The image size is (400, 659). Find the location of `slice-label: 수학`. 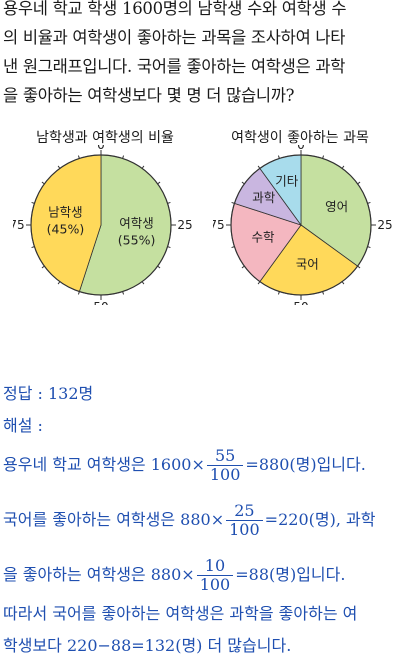

slice-label: 수학 is located at coordinates (263, 236).